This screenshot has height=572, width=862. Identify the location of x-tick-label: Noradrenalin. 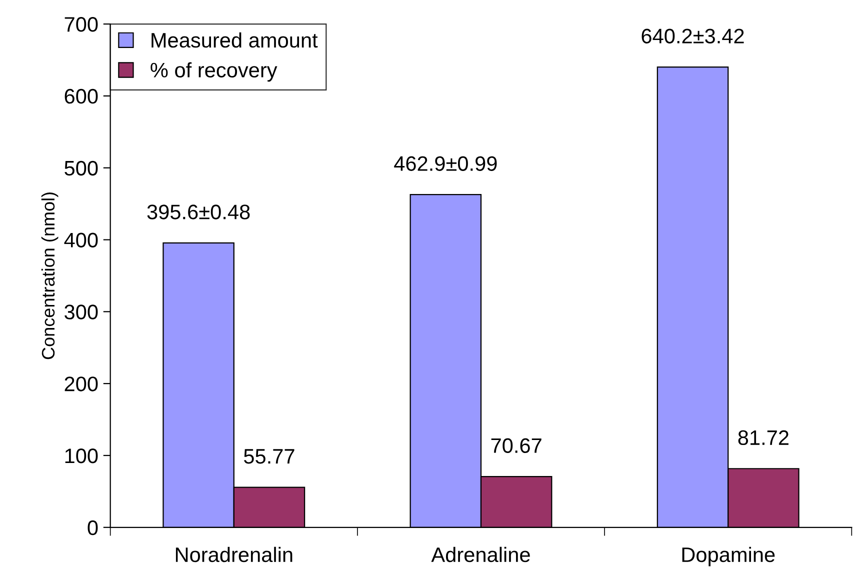
(234, 554).